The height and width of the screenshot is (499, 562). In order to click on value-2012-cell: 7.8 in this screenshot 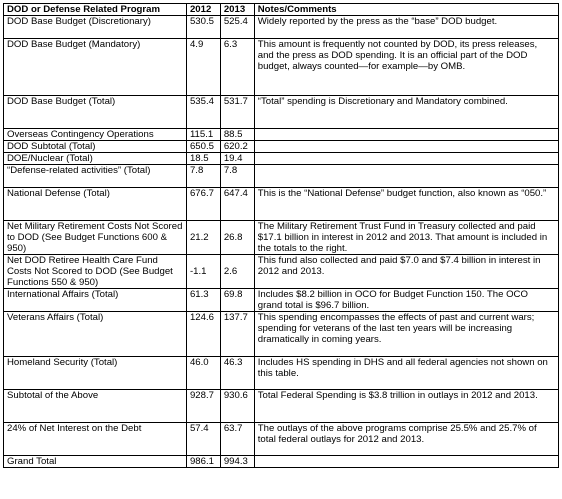, I will do `click(203, 176)`.